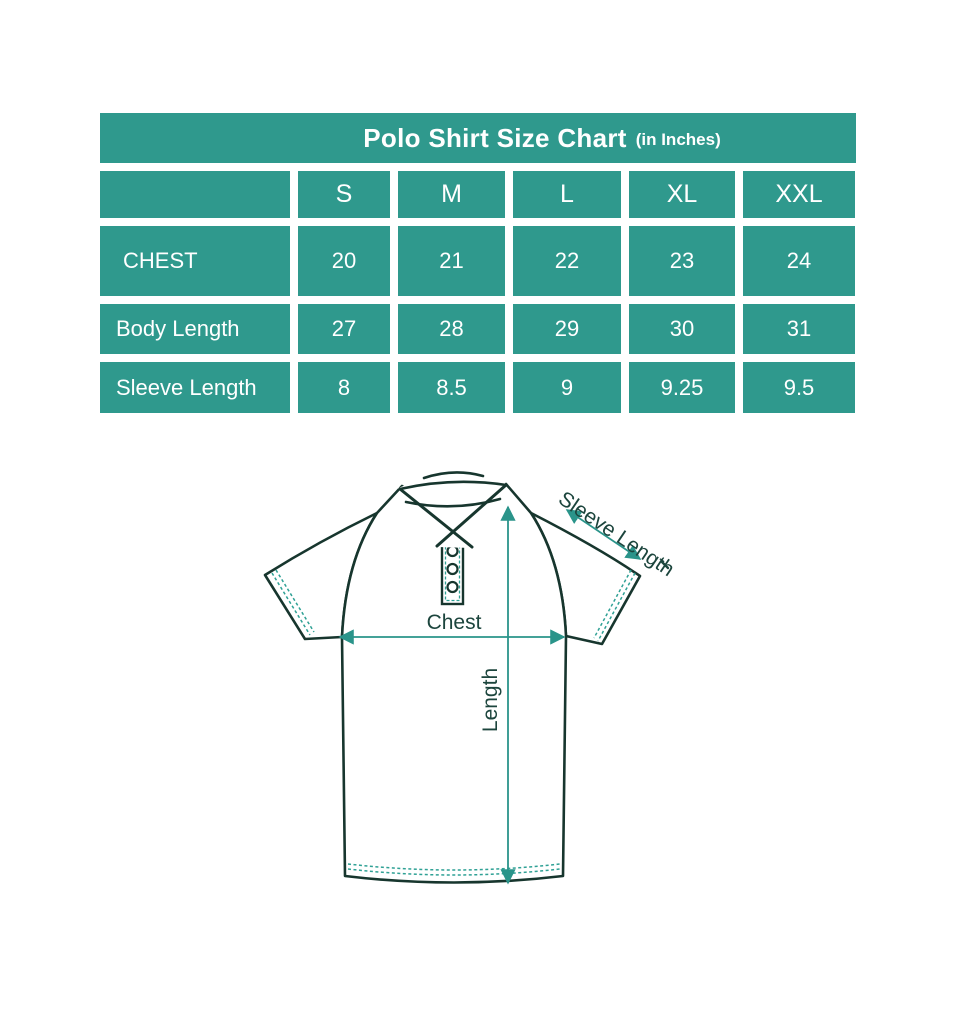  Describe the element at coordinates (799, 387) in the screenshot. I see `sleeve-length-value-xxl: 9.5` at that location.